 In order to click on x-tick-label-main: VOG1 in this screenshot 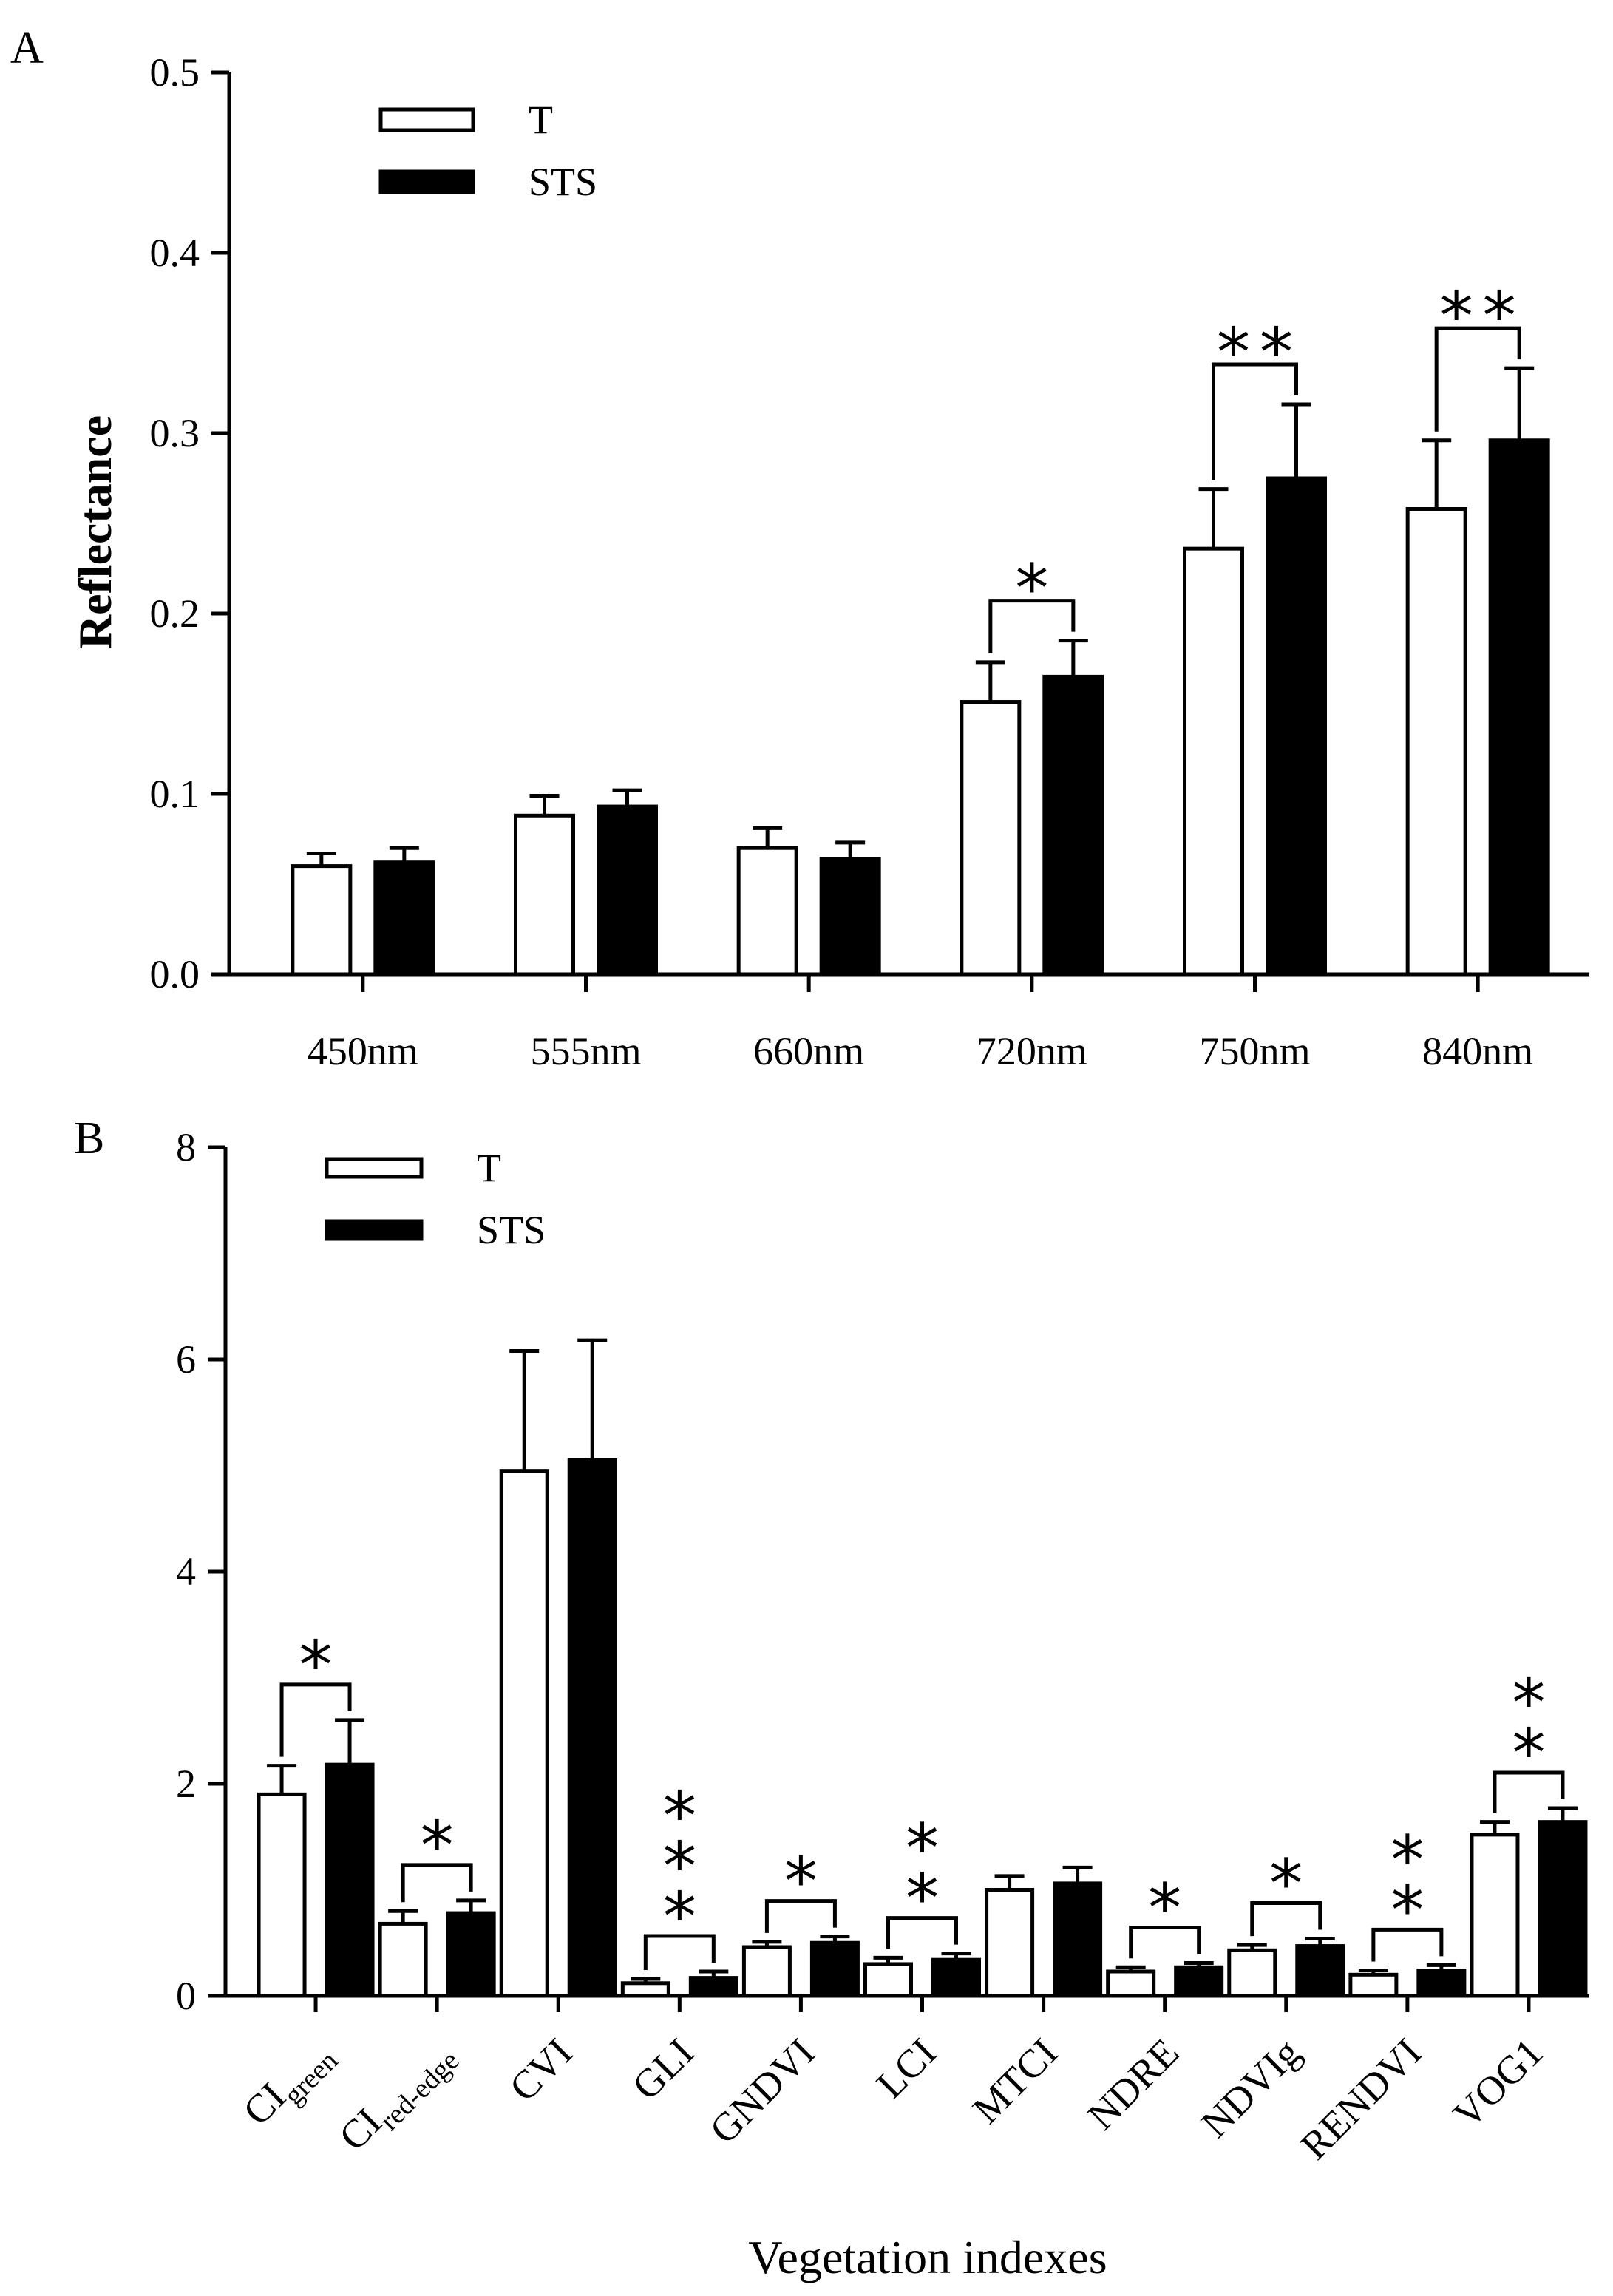, I will do `click(1497, 2083)`.